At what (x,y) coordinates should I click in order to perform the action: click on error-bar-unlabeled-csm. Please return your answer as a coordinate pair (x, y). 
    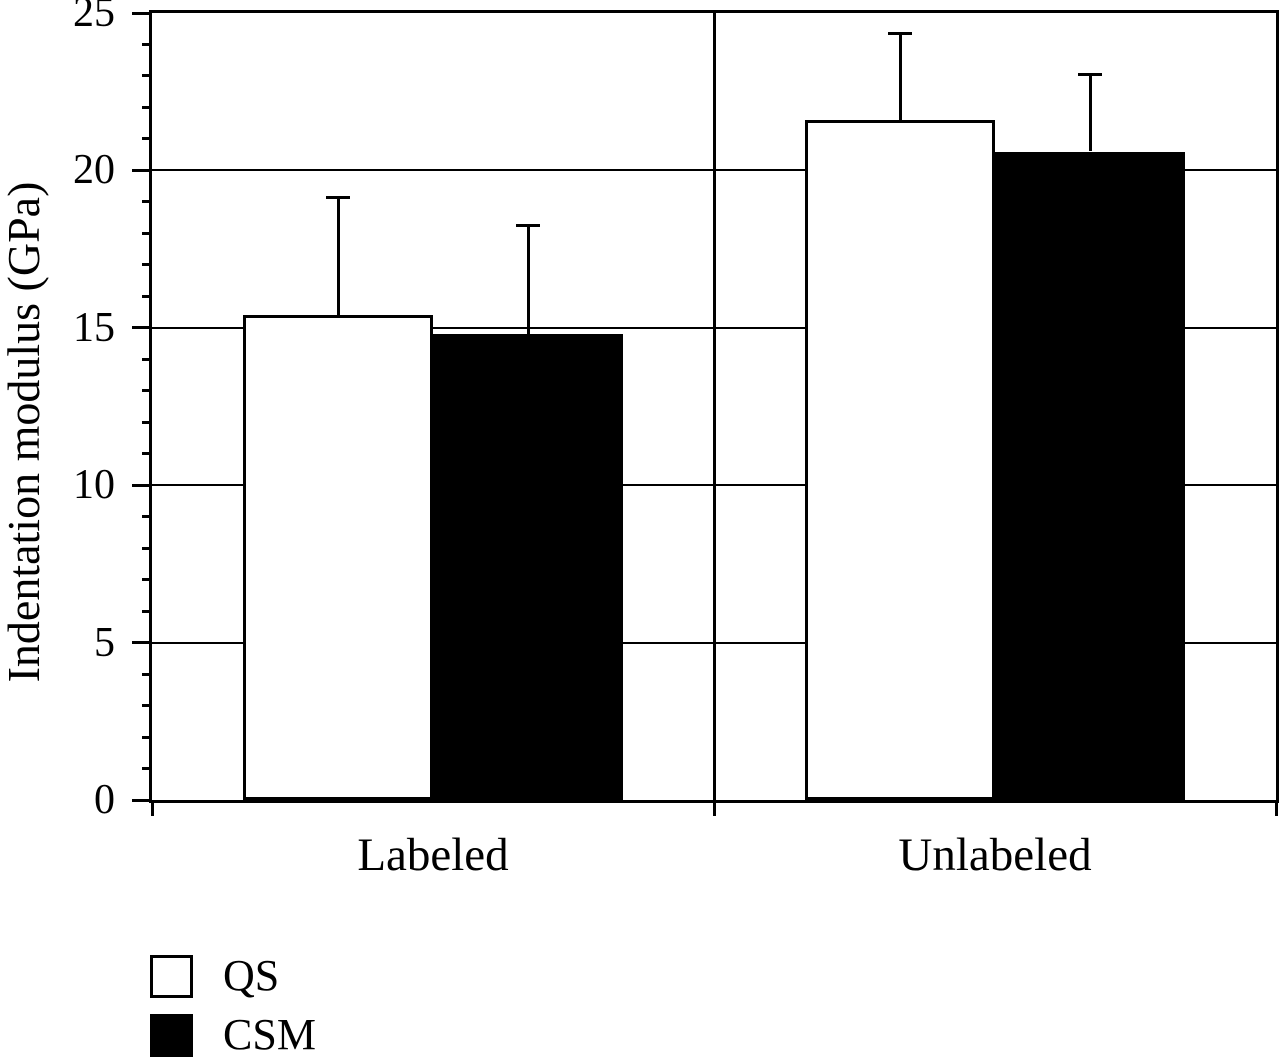
    Looking at the image, I should click on (1090, 112).